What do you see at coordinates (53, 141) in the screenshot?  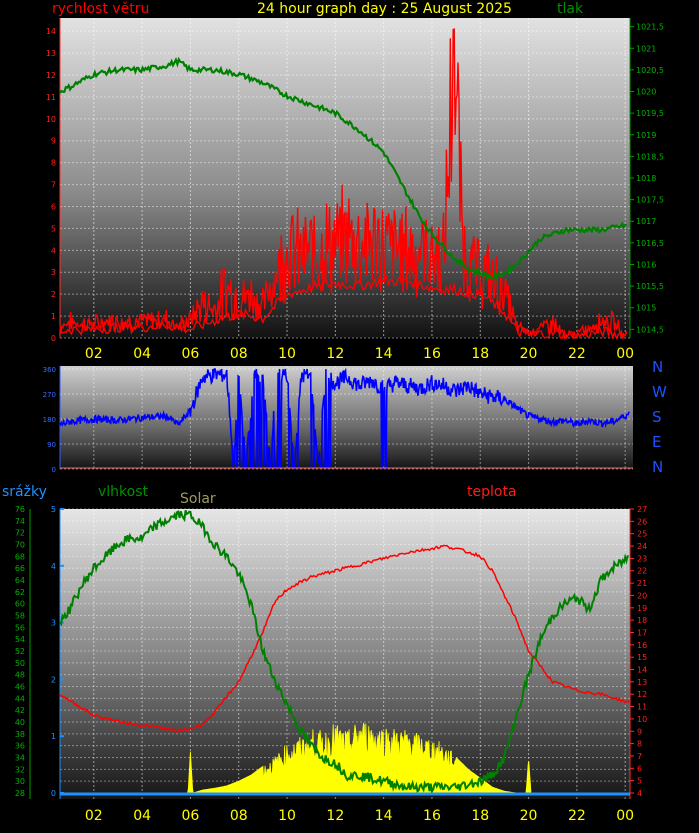 I see `wind-tick-label: 9` at bounding box center [53, 141].